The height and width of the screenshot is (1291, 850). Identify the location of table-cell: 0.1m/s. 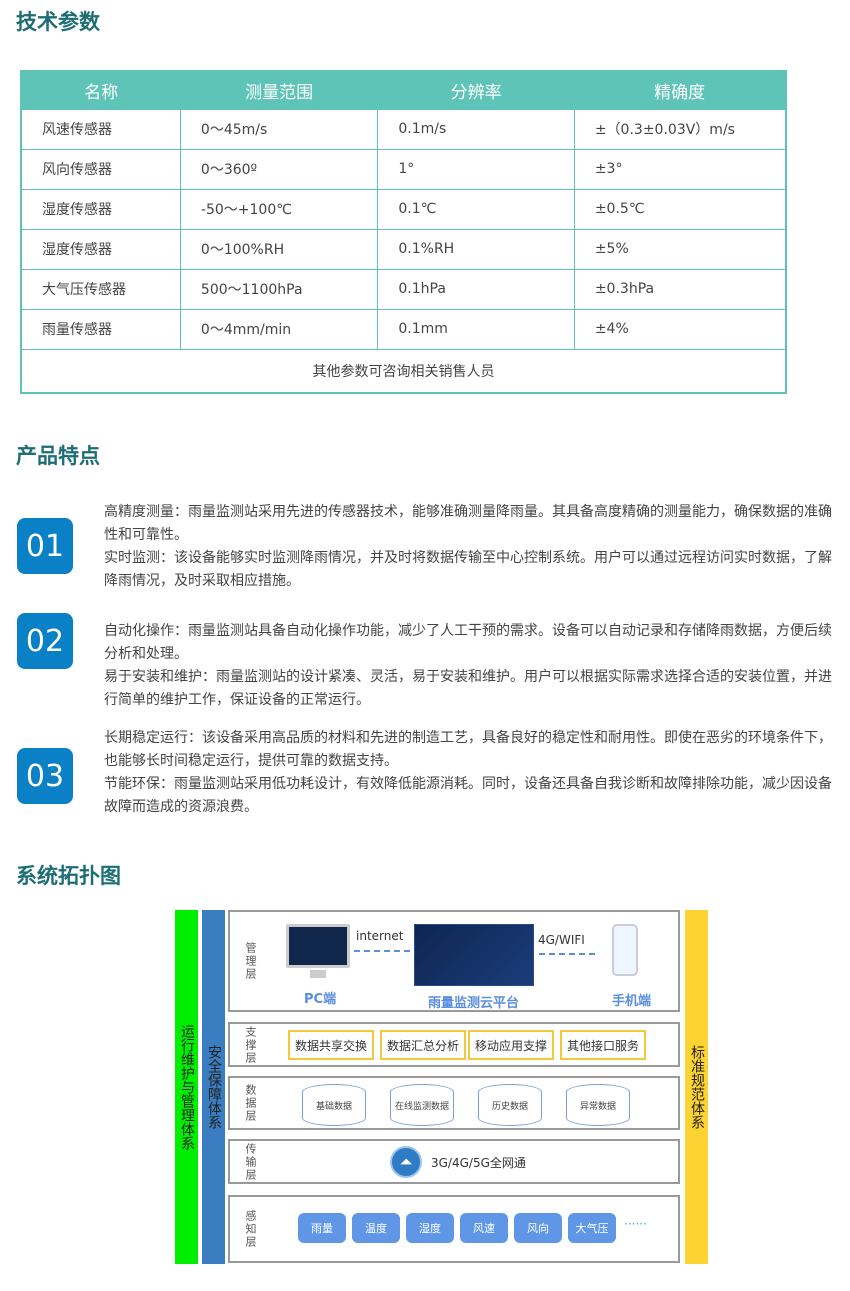
(476, 129).